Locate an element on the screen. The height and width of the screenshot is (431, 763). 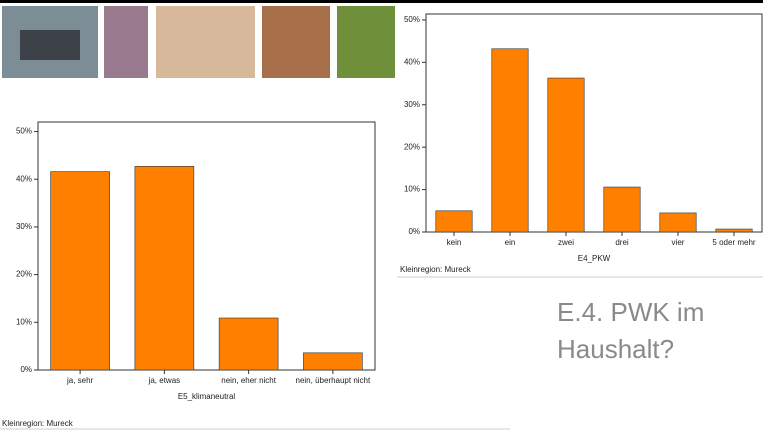
top-bar is located at coordinates (381, 1).